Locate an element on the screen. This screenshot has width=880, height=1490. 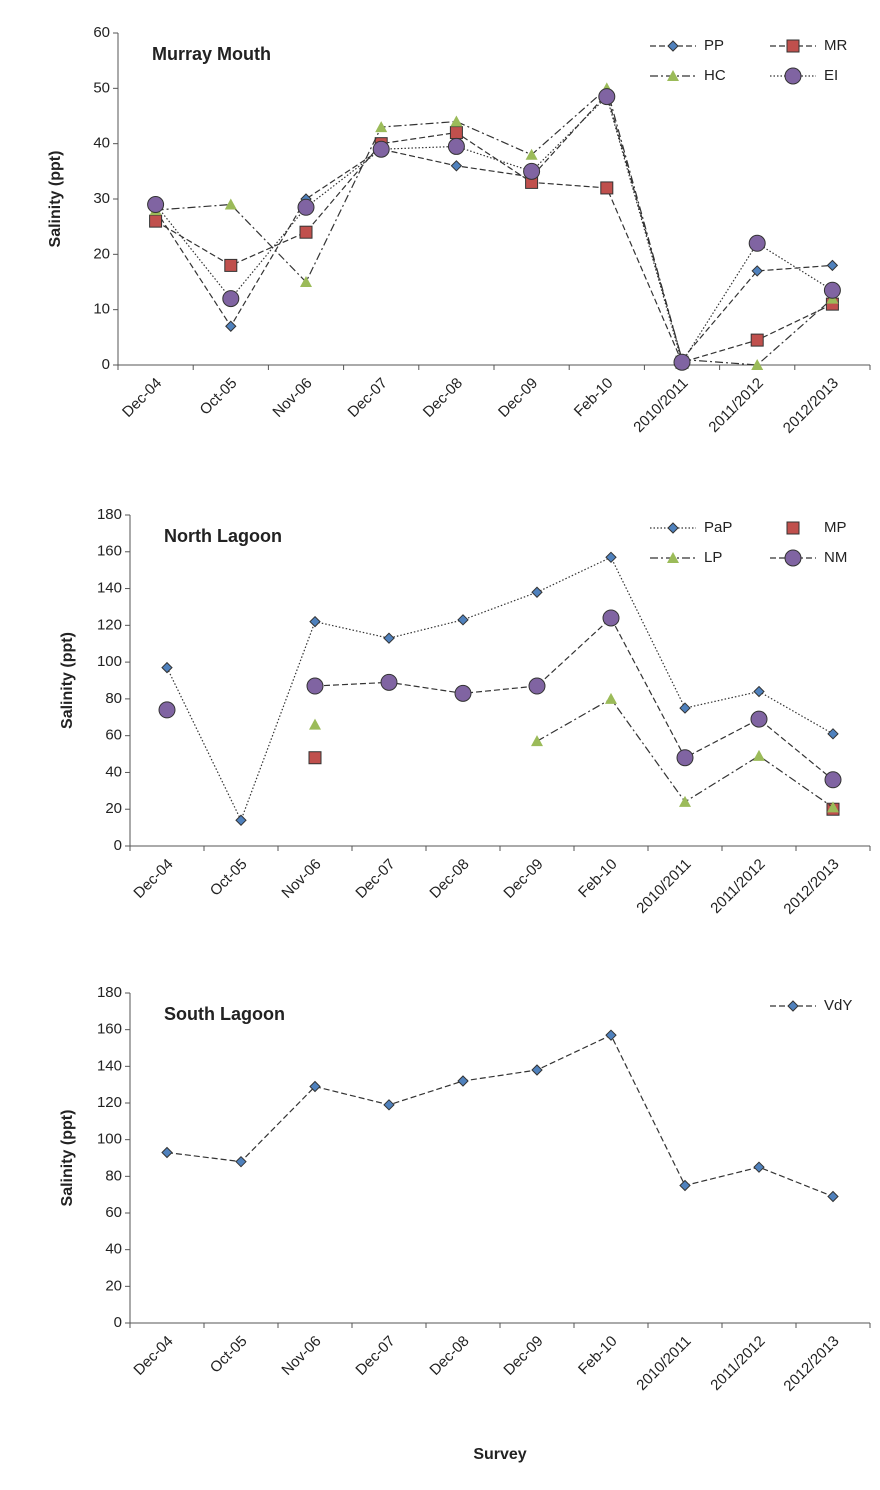
legend-label: LP is located at coordinates (713, 557).